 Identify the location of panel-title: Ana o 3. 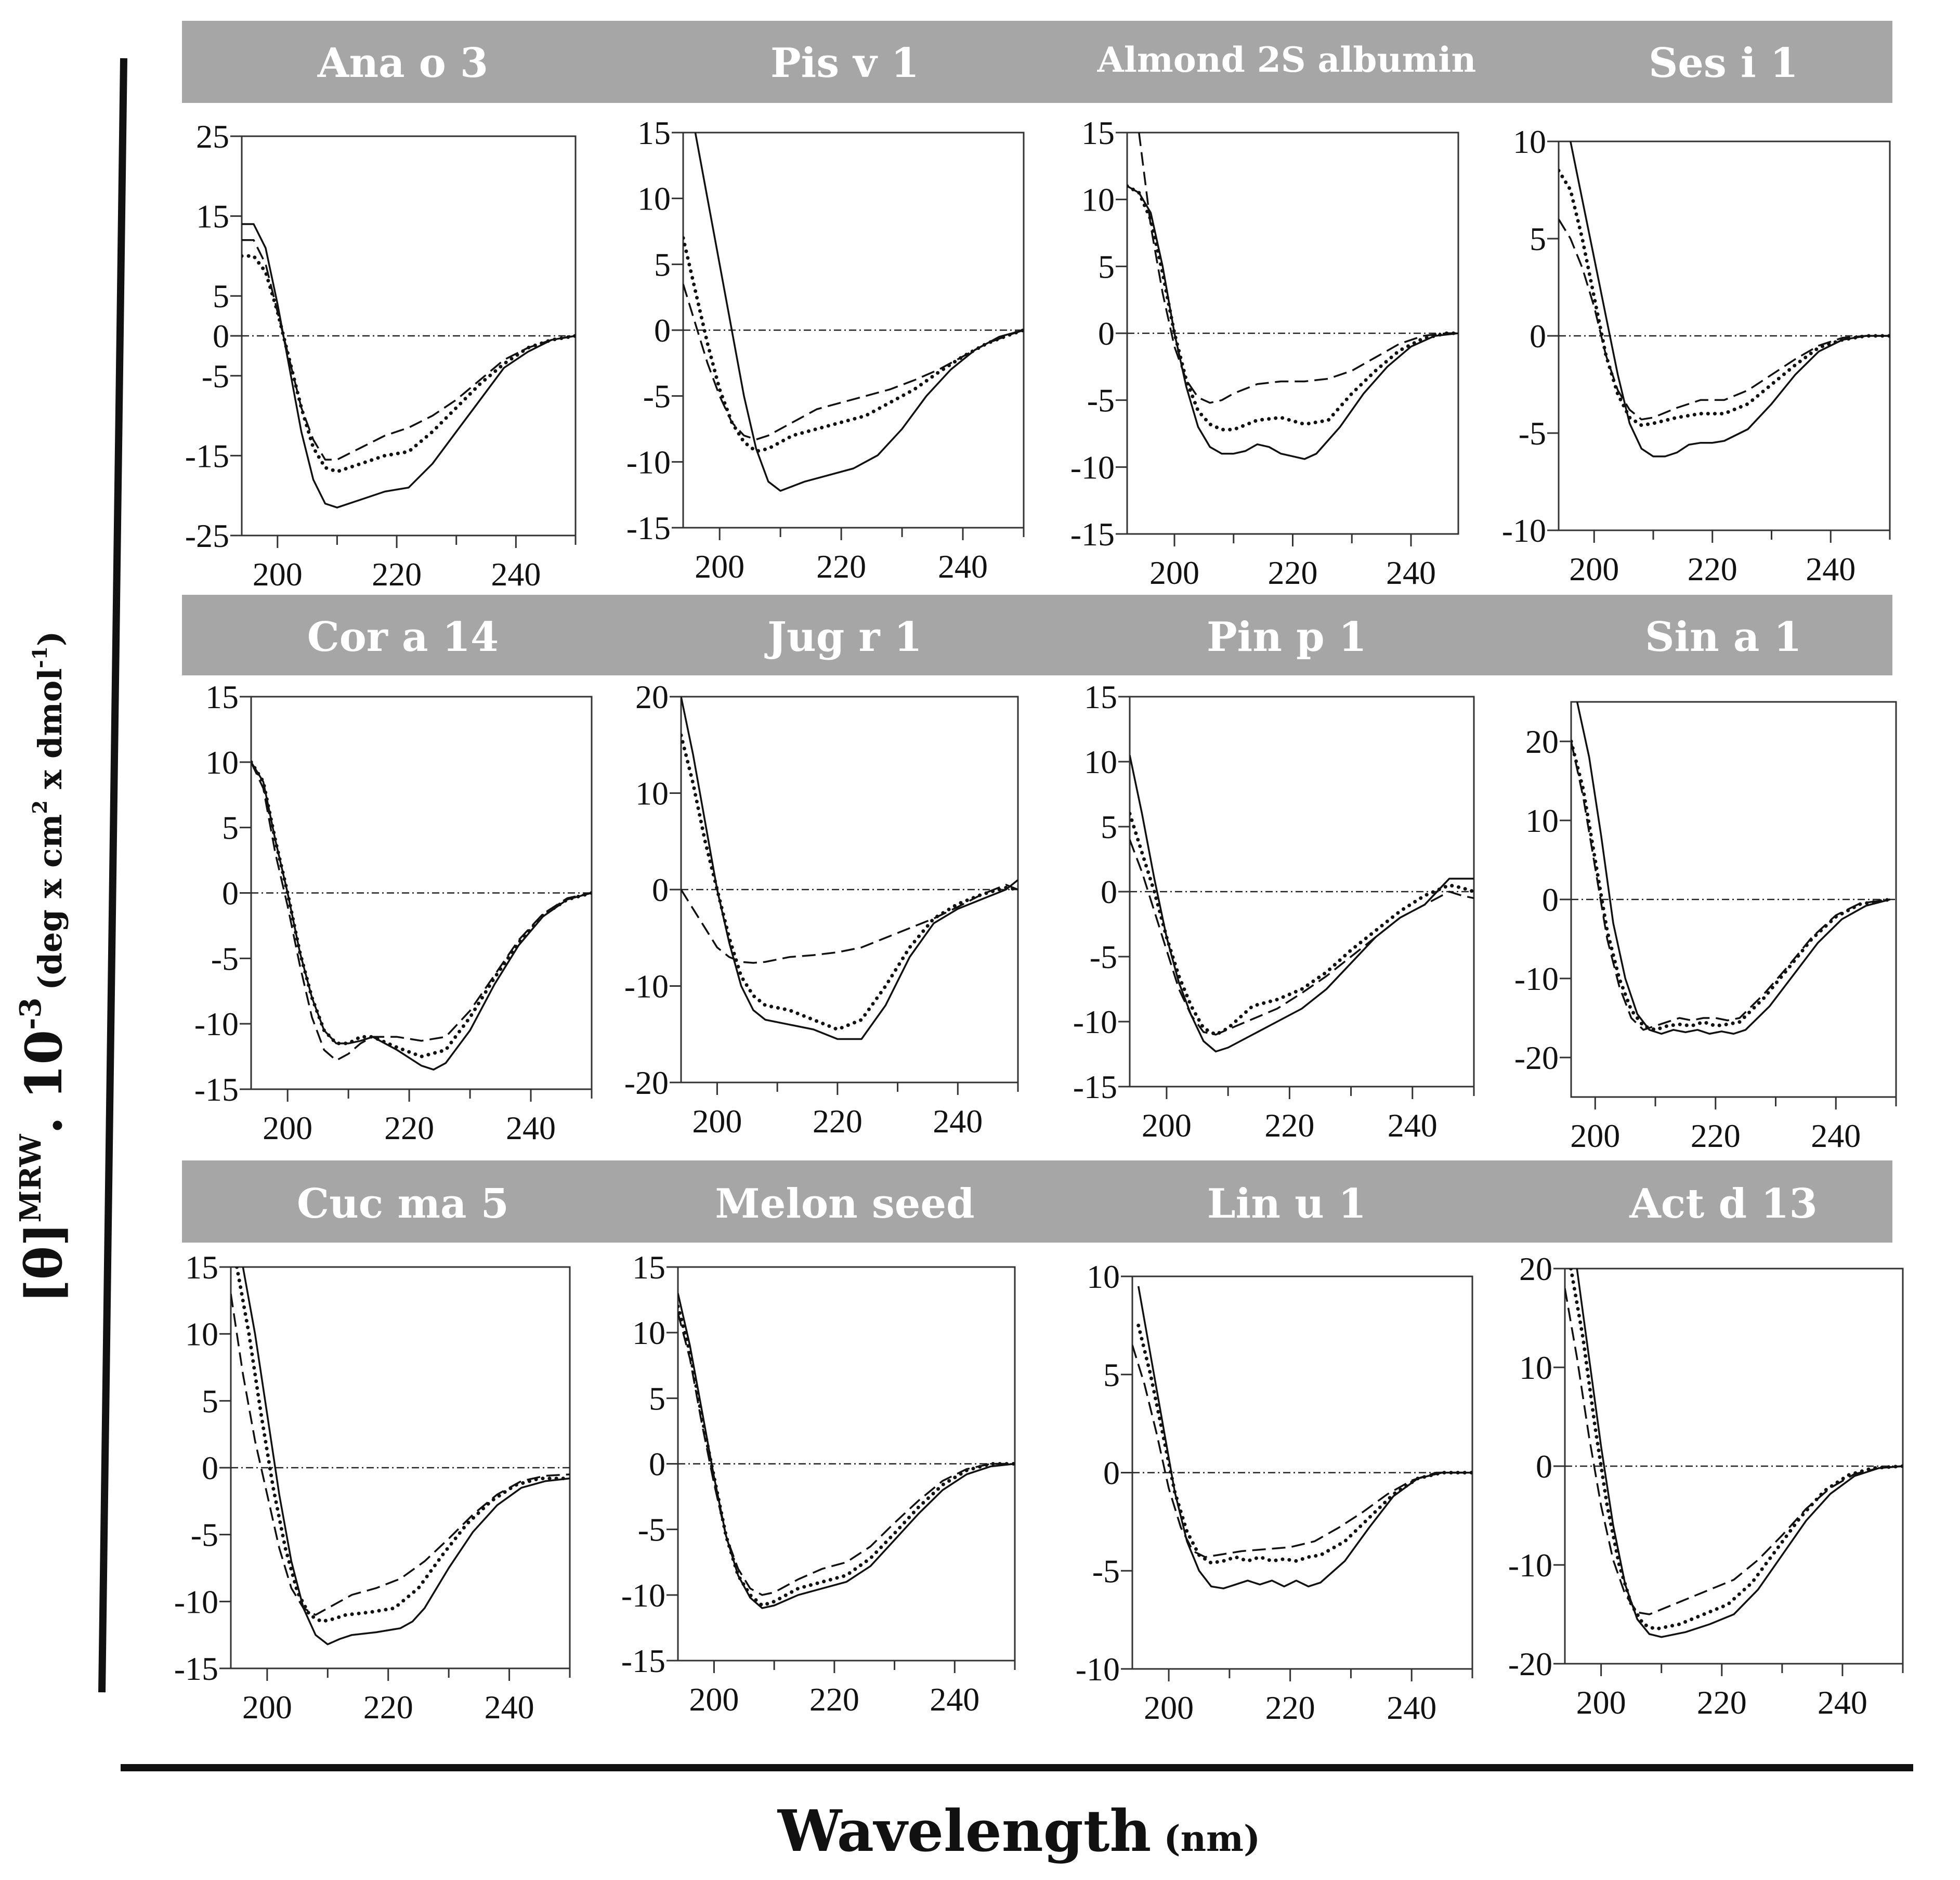
(402, 63).